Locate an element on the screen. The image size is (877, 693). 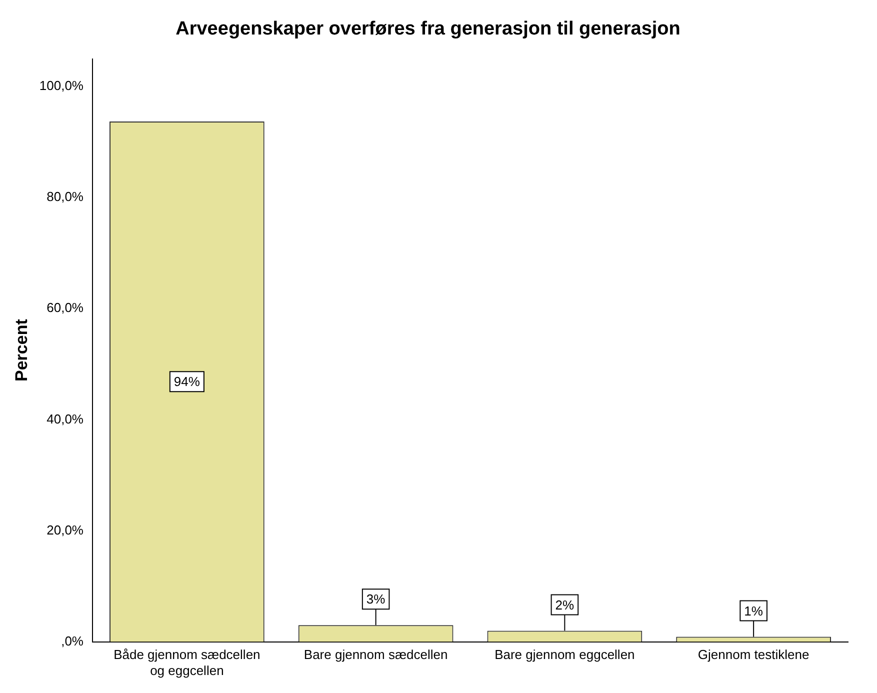
y-tick-label: ,0% is located at coordinates (72, 640).